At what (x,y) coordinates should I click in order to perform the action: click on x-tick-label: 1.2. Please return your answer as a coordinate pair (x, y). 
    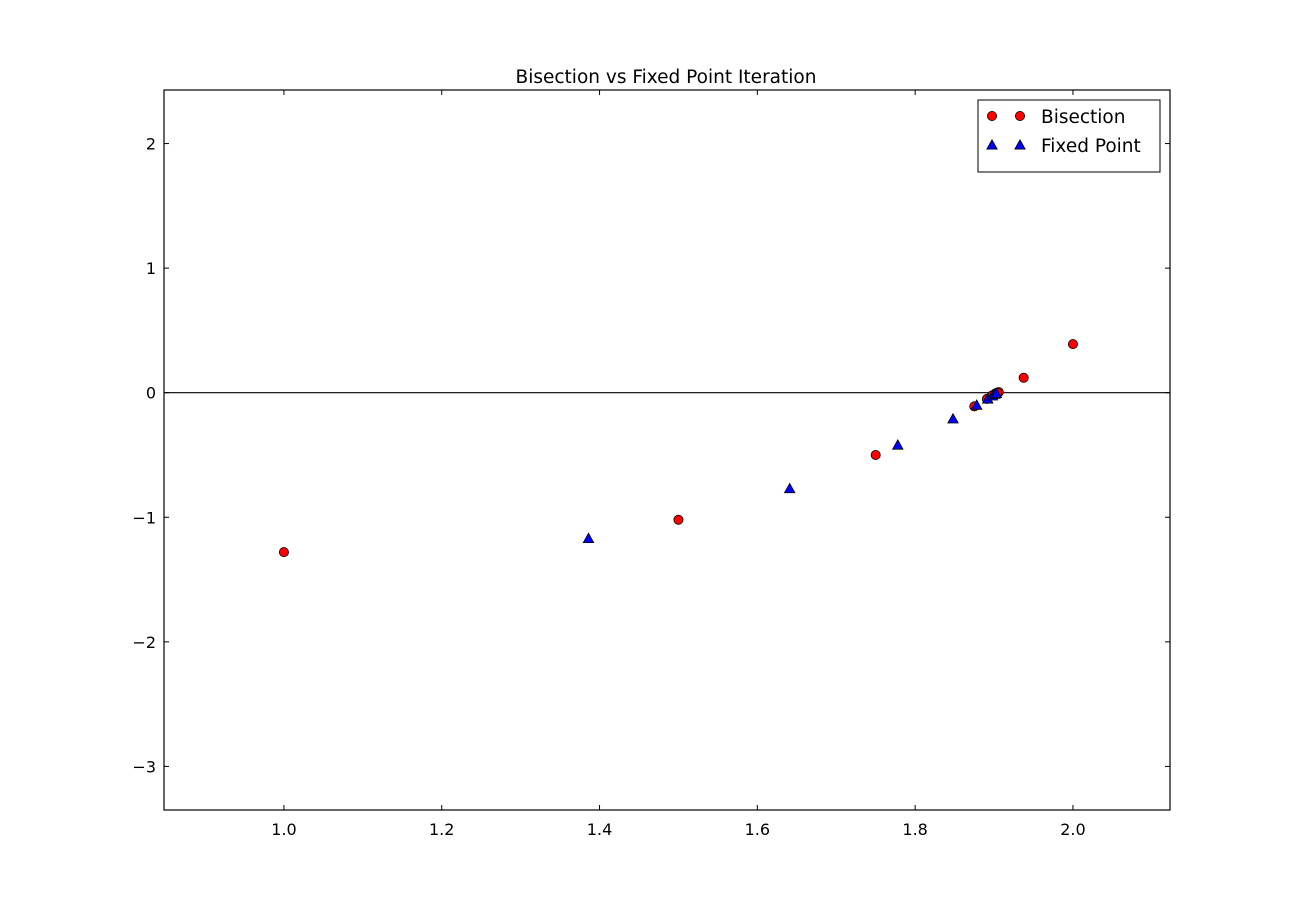
    Looking at the image, I should click on (441, 829).